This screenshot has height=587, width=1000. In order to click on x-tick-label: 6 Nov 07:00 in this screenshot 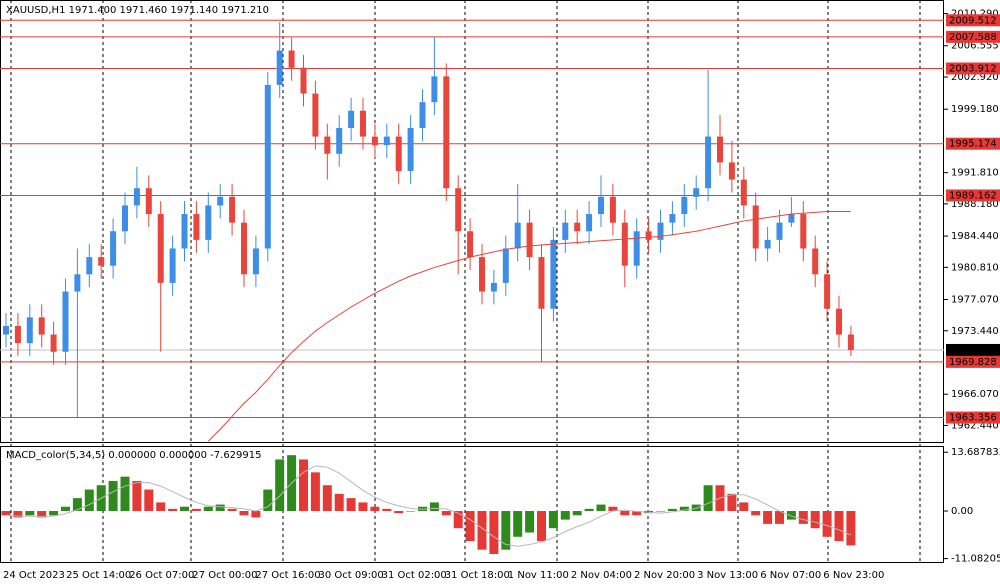, I will do `click(790, 575)`.